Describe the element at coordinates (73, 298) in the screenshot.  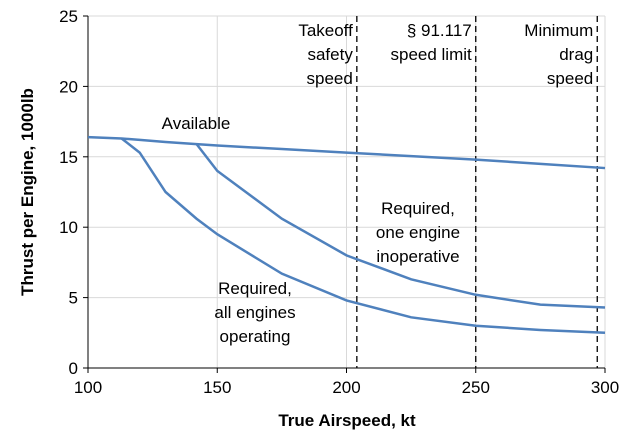
I see `y-tick-label: 5` at that location.